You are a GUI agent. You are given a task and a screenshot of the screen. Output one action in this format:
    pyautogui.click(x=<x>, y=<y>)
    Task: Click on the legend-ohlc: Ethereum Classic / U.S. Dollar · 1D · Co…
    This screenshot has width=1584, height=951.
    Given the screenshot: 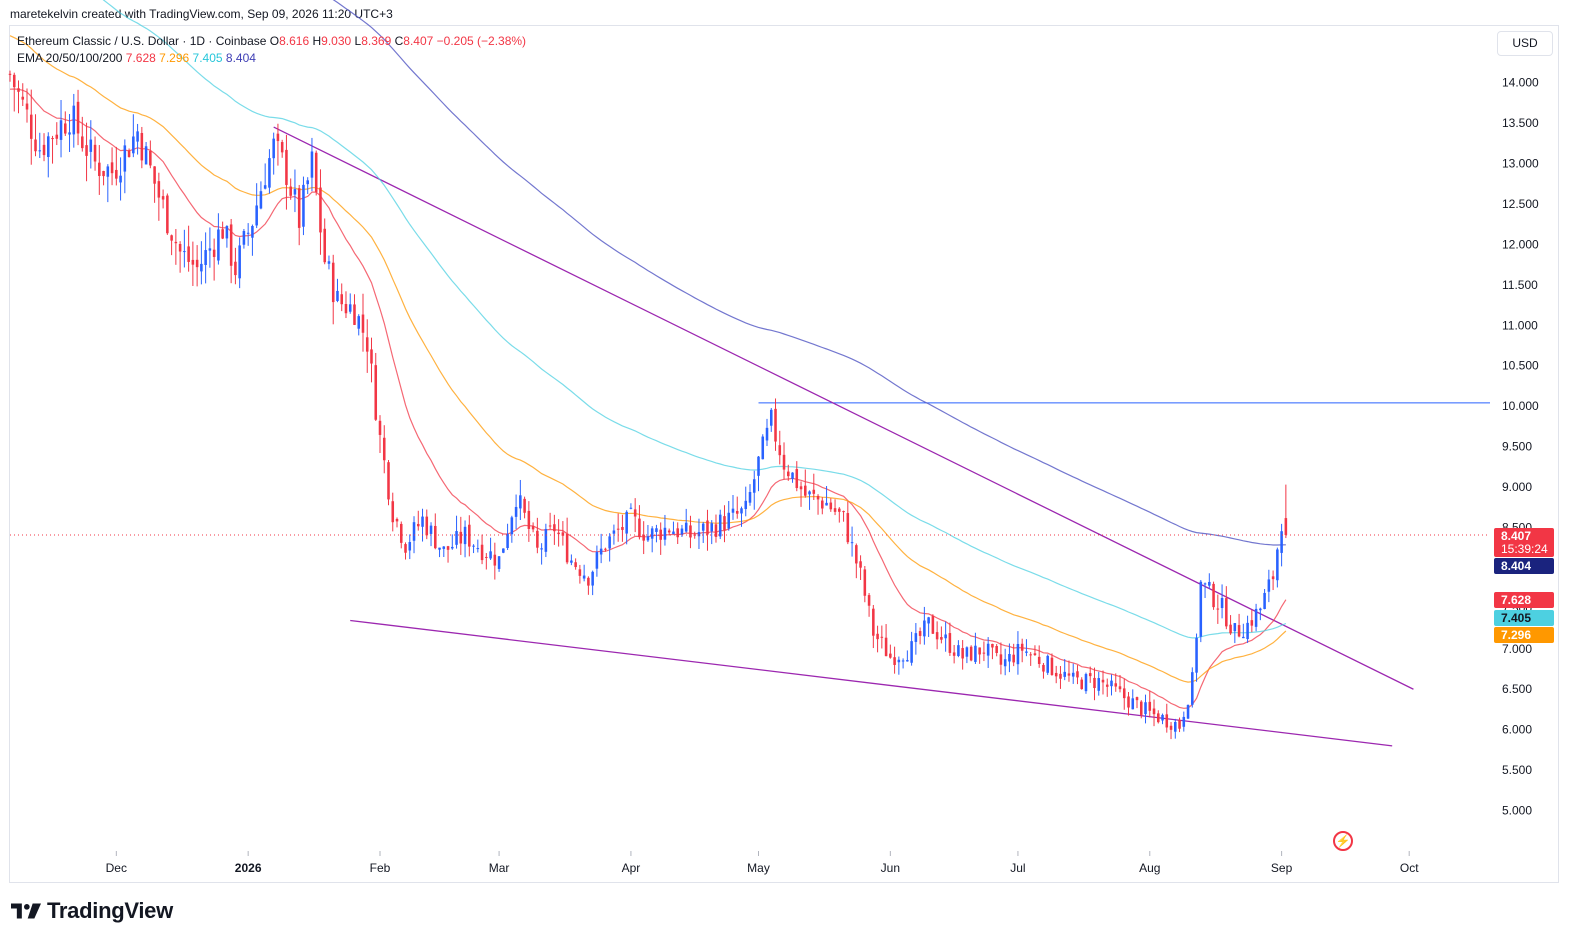 What is the action you would take?
    pyautogui.click(x=271, y=41)
    